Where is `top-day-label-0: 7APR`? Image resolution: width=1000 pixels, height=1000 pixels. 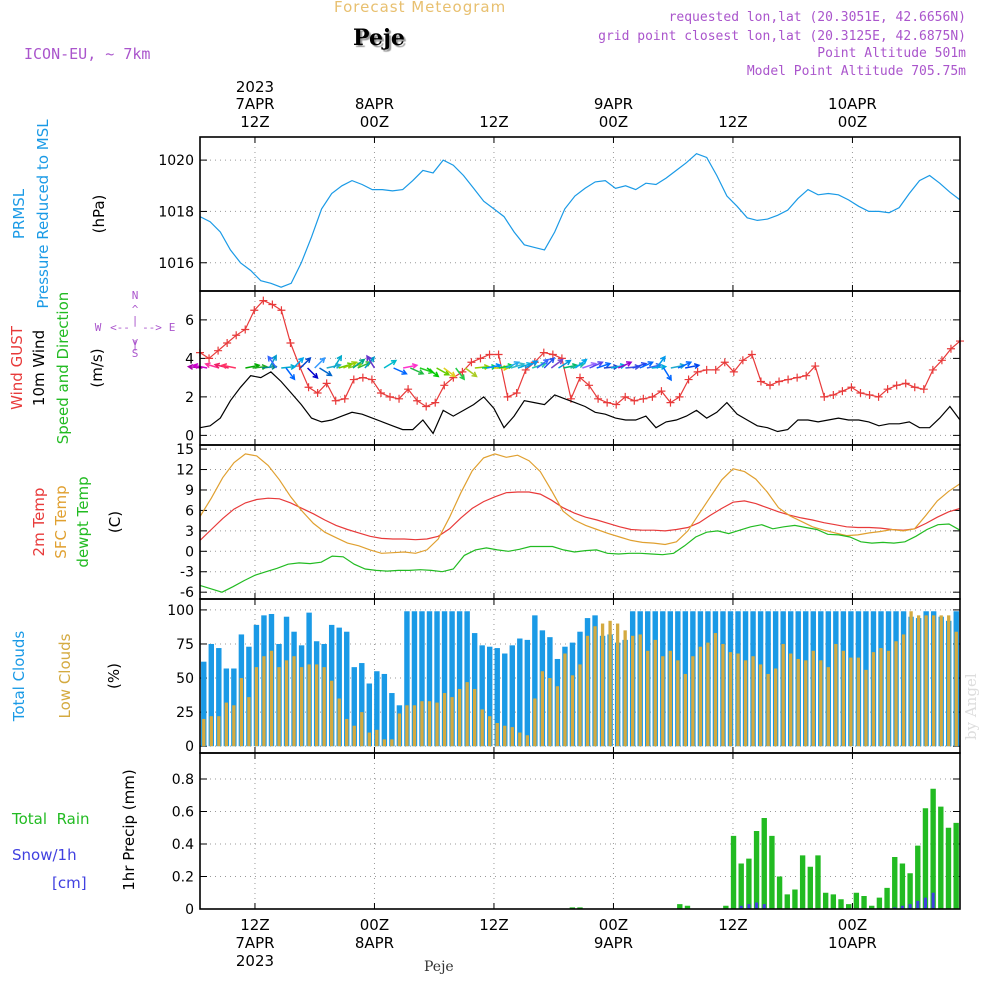
top-day-label-0: 7APR is located at coordinates (254, 104).